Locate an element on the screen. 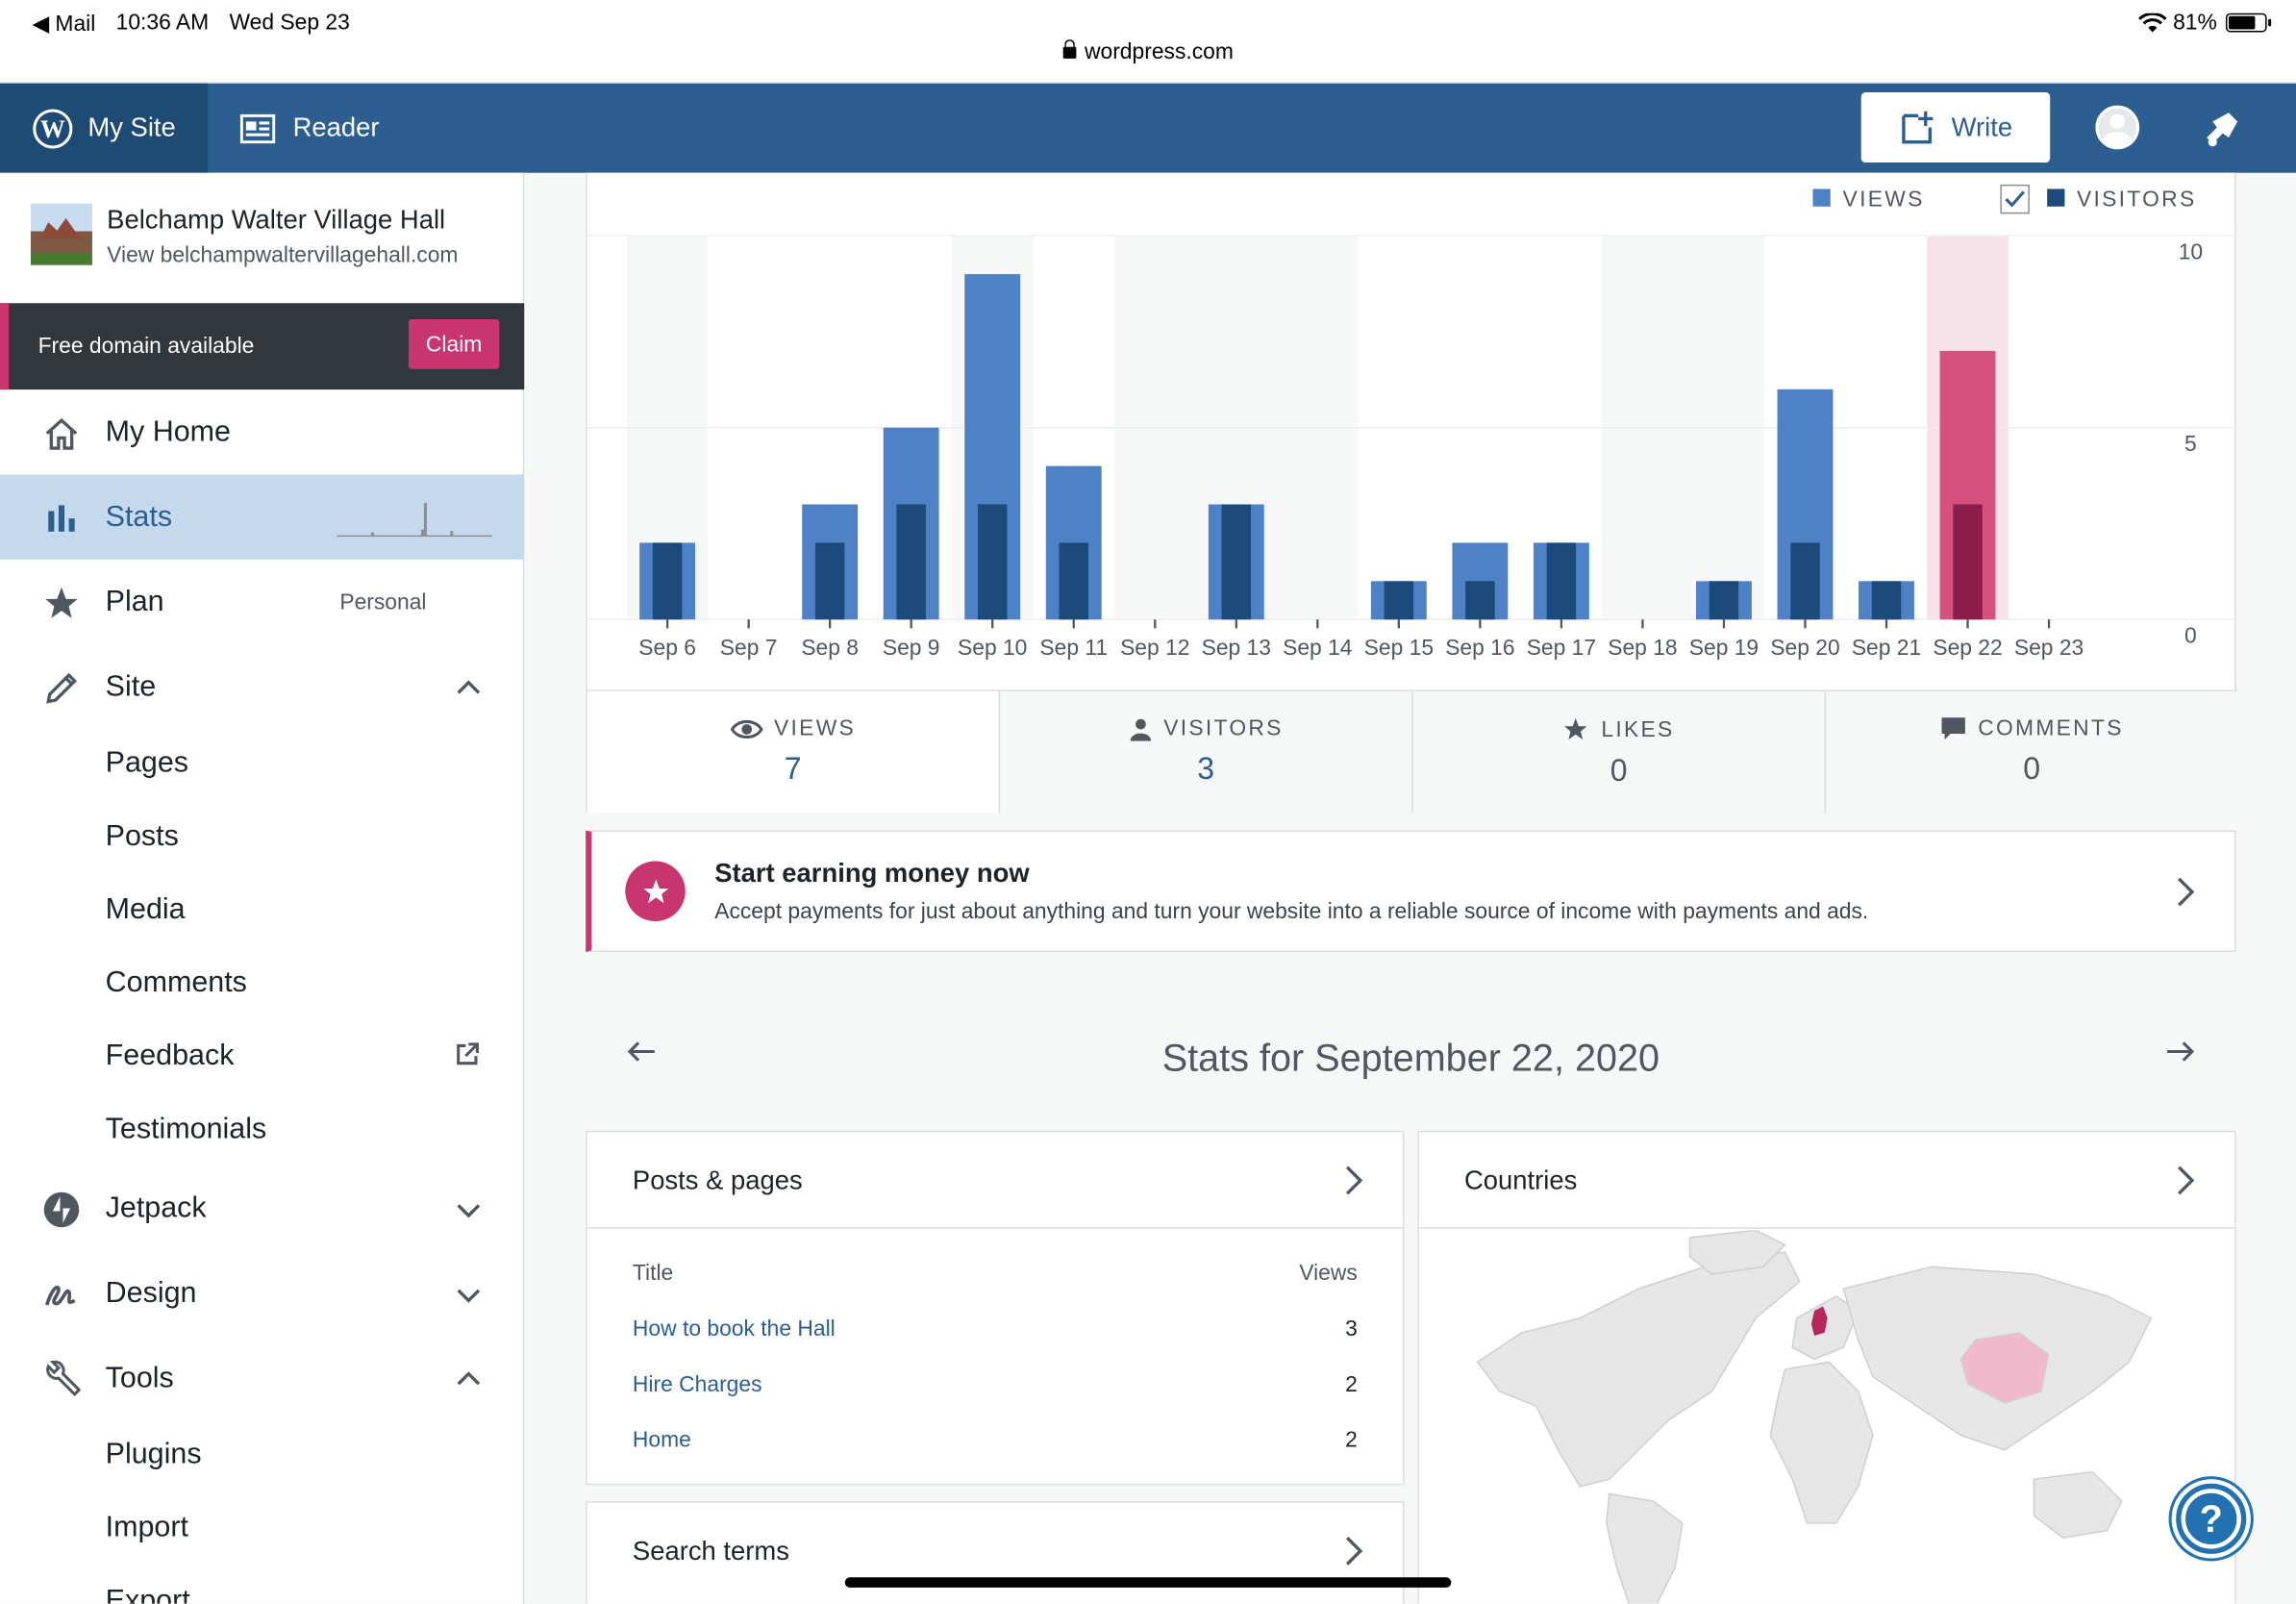 Image resolution: width=2296 pixels, height=1604 pixels. sidebar-item-posts: Posts is located at coordinates (142, 836).